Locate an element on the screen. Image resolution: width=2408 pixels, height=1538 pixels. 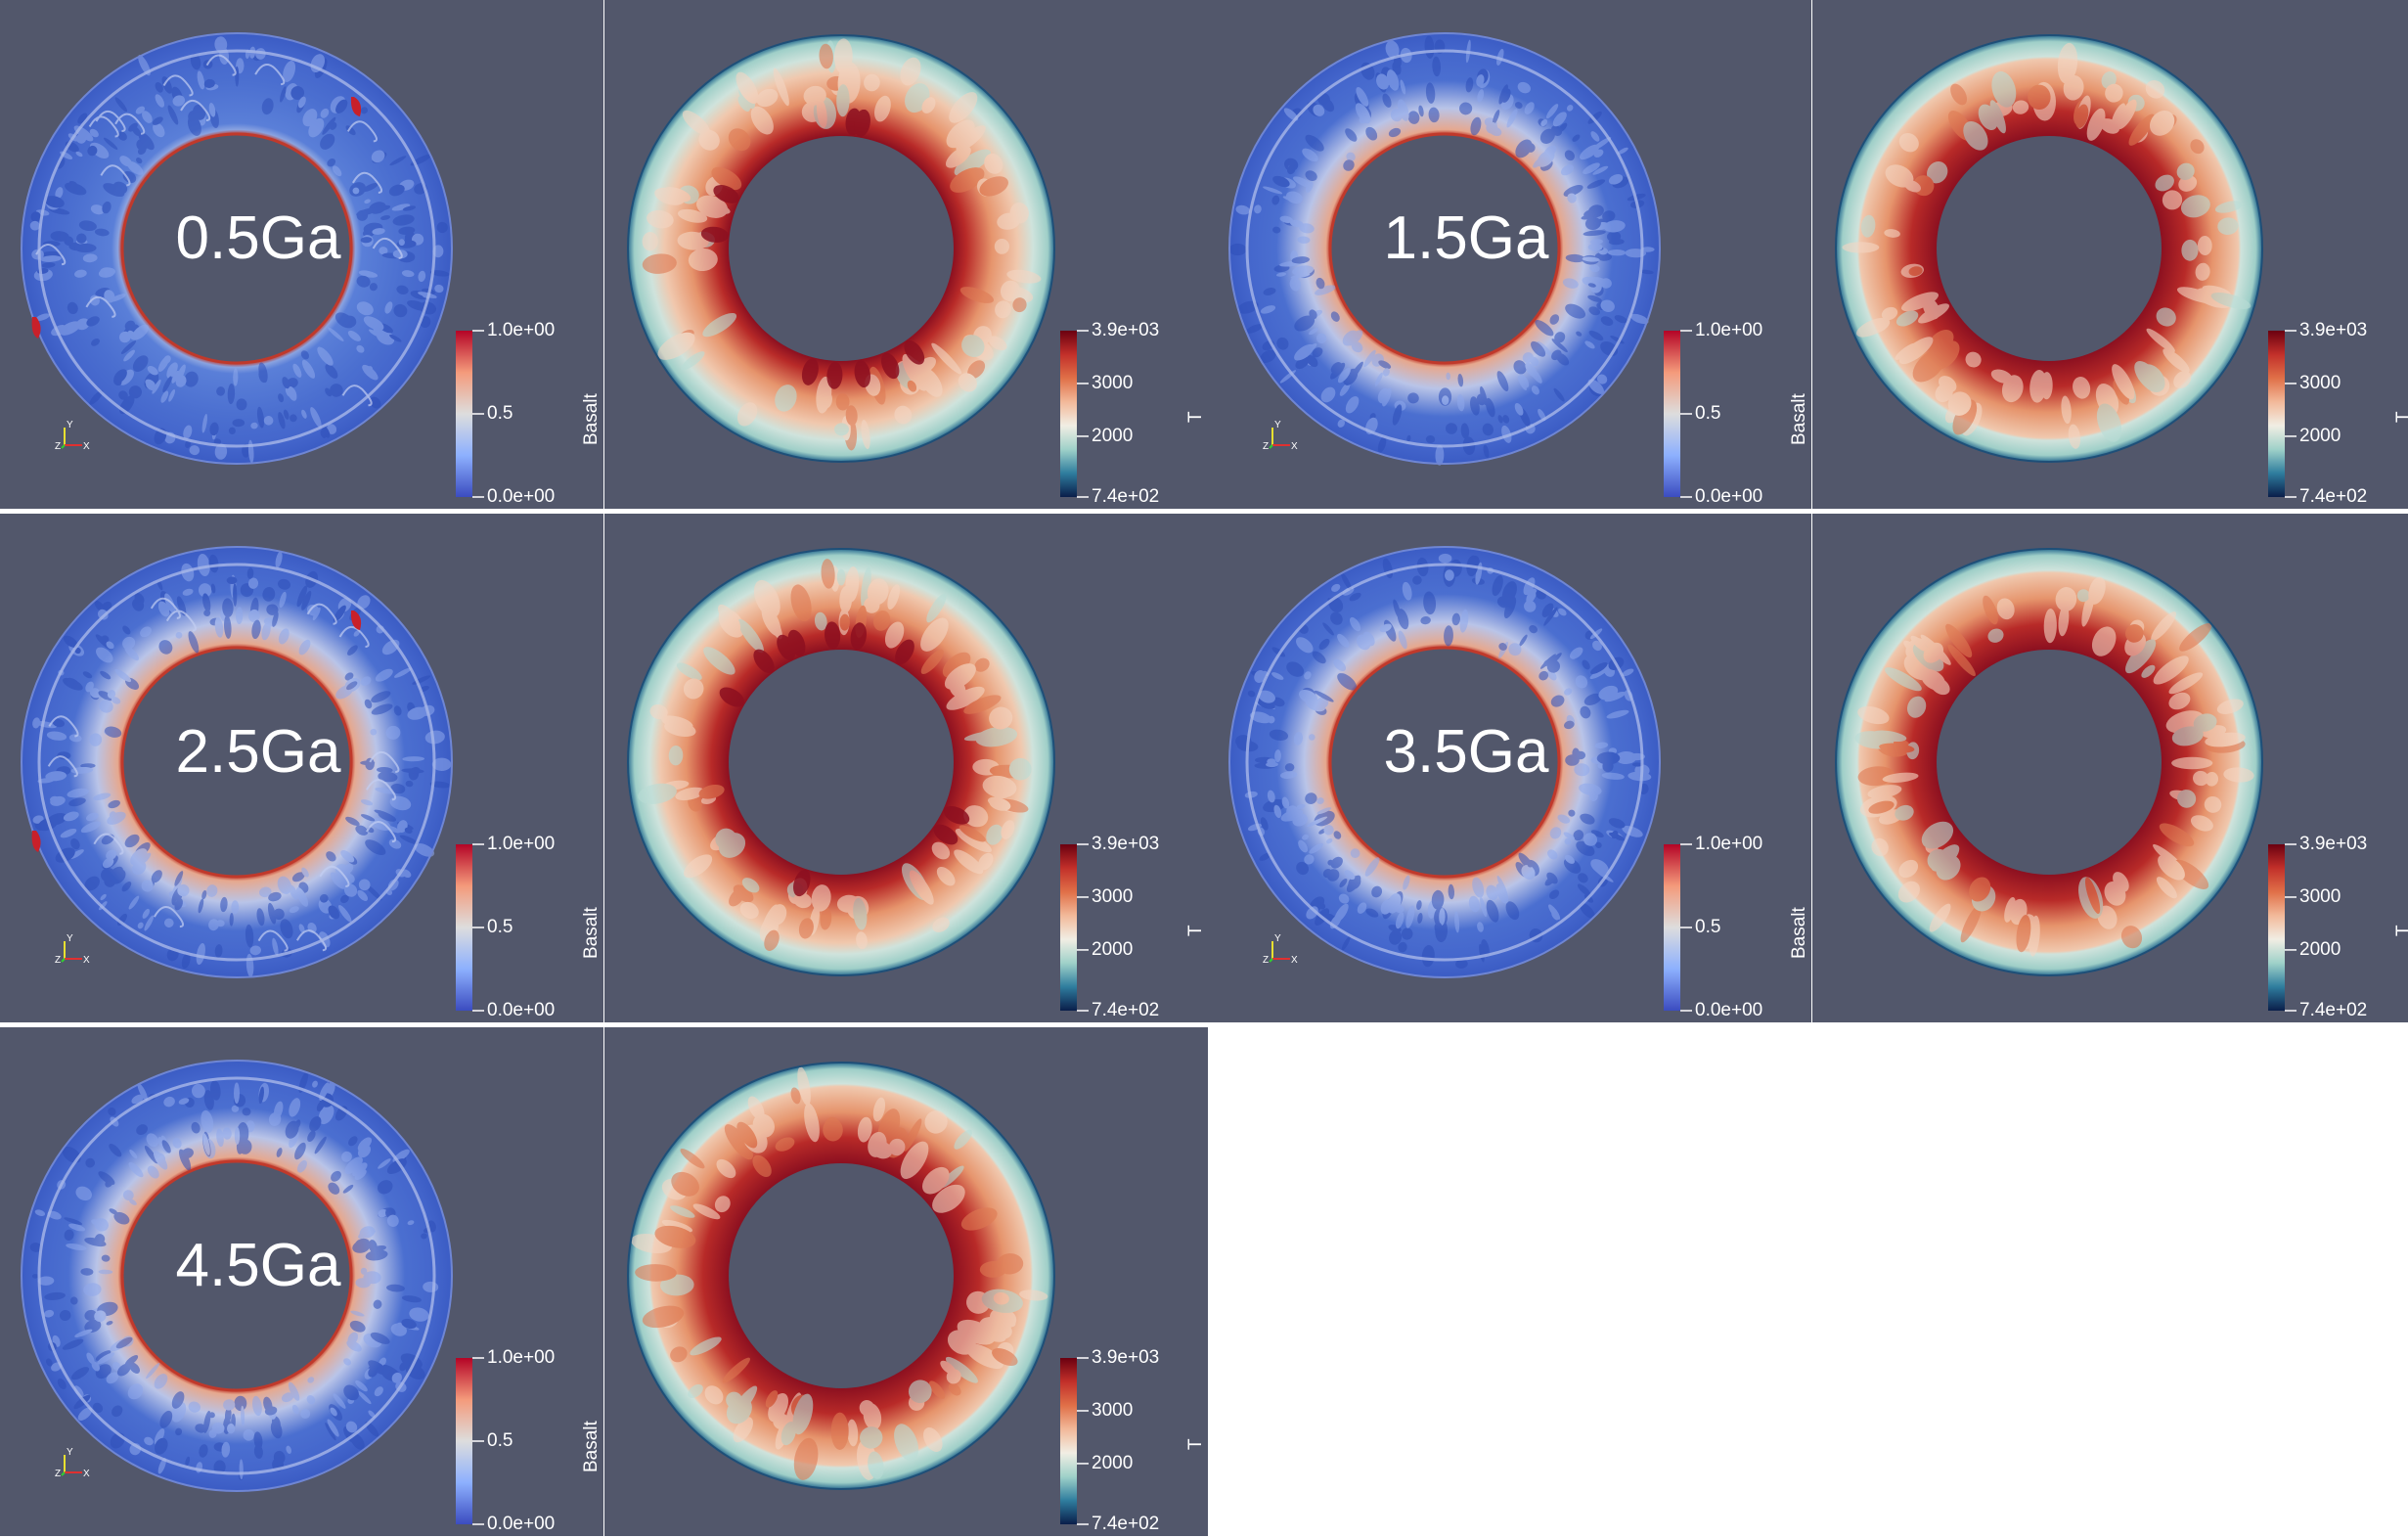
snapshot-age-label: 2.5Ga is located at coordinates (258, 752).